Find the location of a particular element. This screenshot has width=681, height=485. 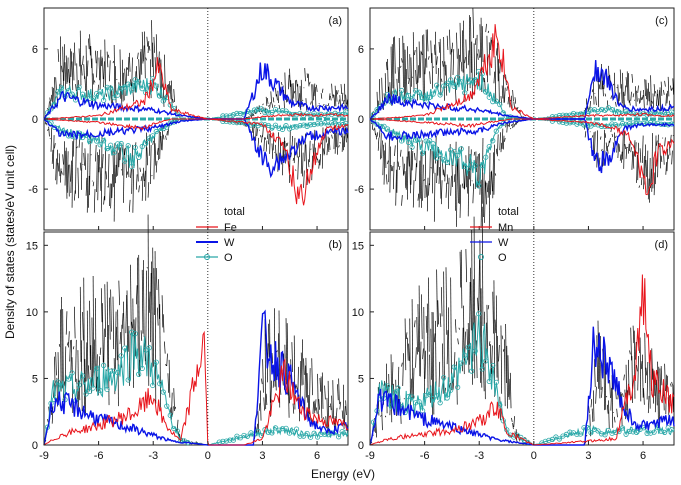

y-tick-label: 15 is located at coordinates (32, 246).